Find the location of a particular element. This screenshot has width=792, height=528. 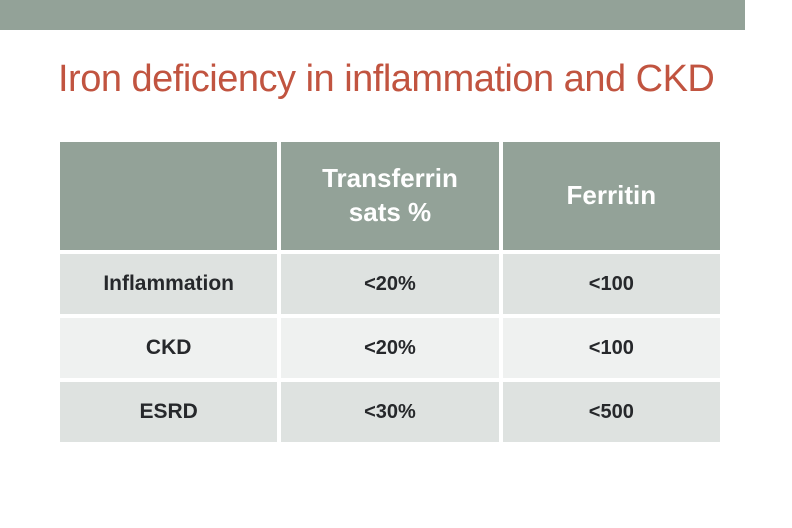

cell-inflammation-ferritin: <100 is located at coordinates (611, 284).